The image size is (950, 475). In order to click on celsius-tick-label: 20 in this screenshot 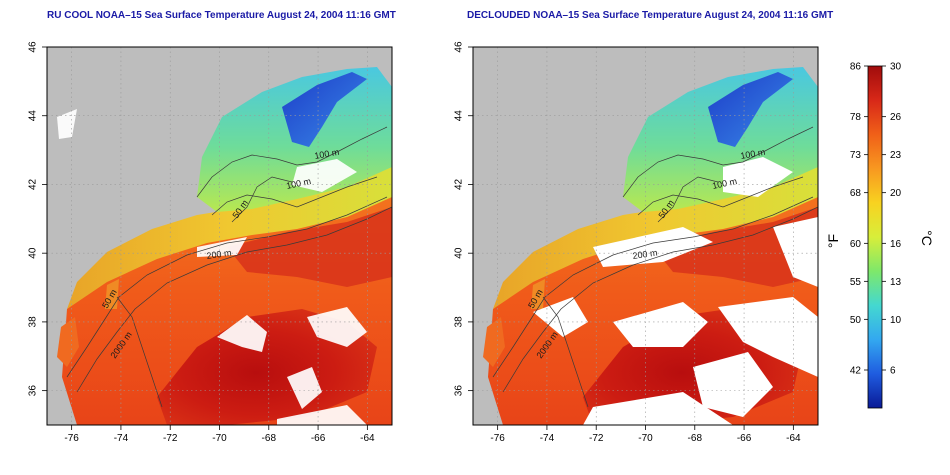, I will do `click(896, 193)`.